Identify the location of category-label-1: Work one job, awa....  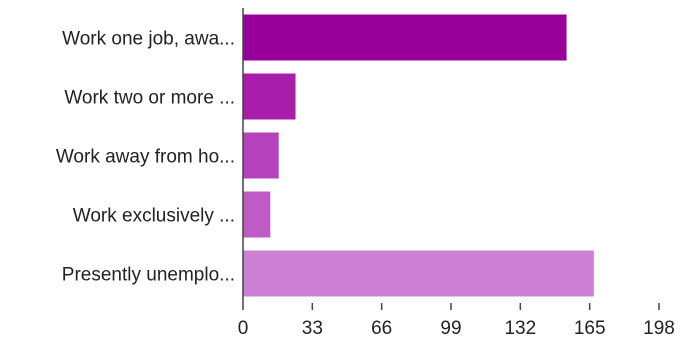
(148, 39).